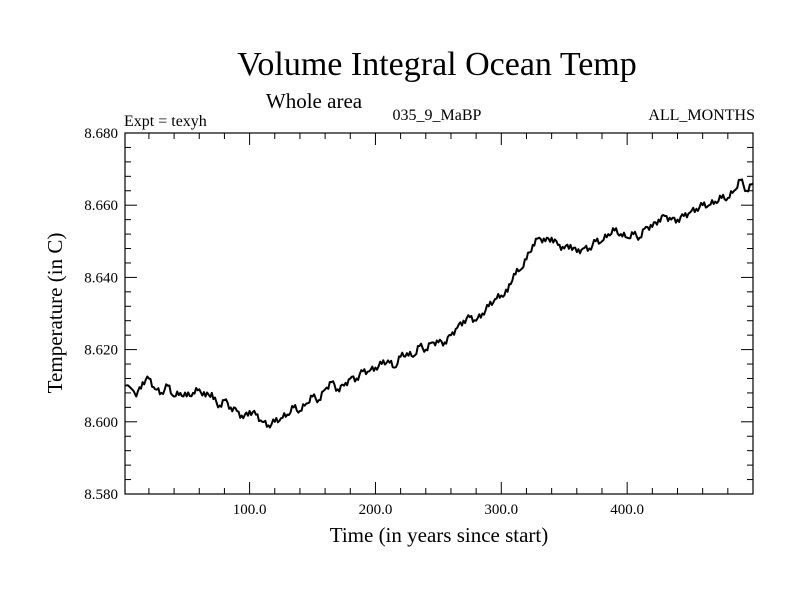 This screenshot has width=800, height=605. I want to click on x-axis-label: Time (in years since start), so click(439, 535).